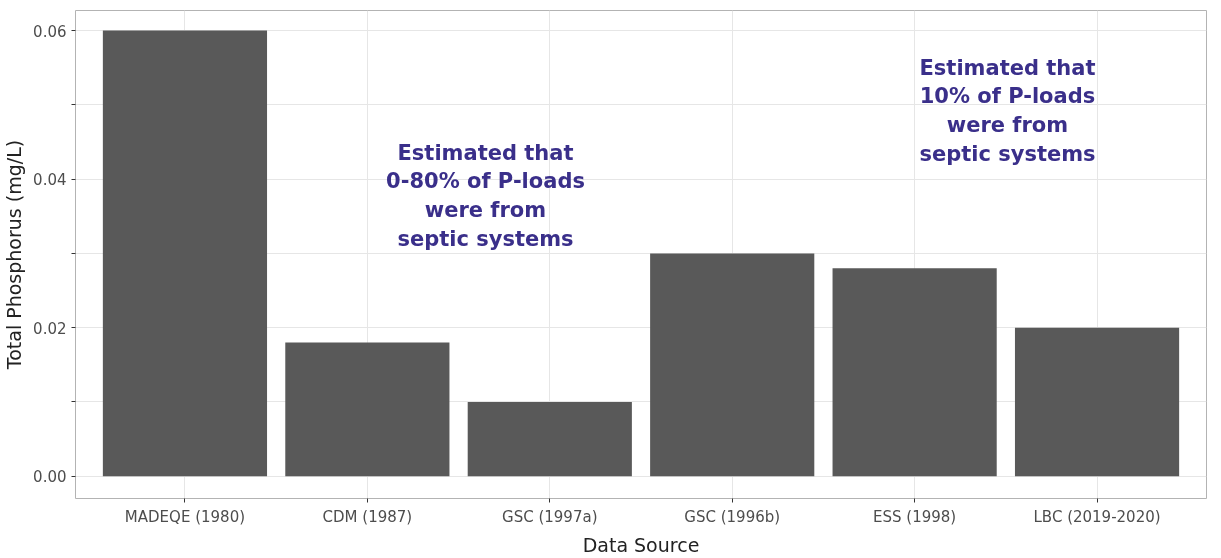 Image resolution: width=1221 pixels, height=558 pixels. I want to click on x-tick-label: LBC (2019-2020), so click(1097, 516).